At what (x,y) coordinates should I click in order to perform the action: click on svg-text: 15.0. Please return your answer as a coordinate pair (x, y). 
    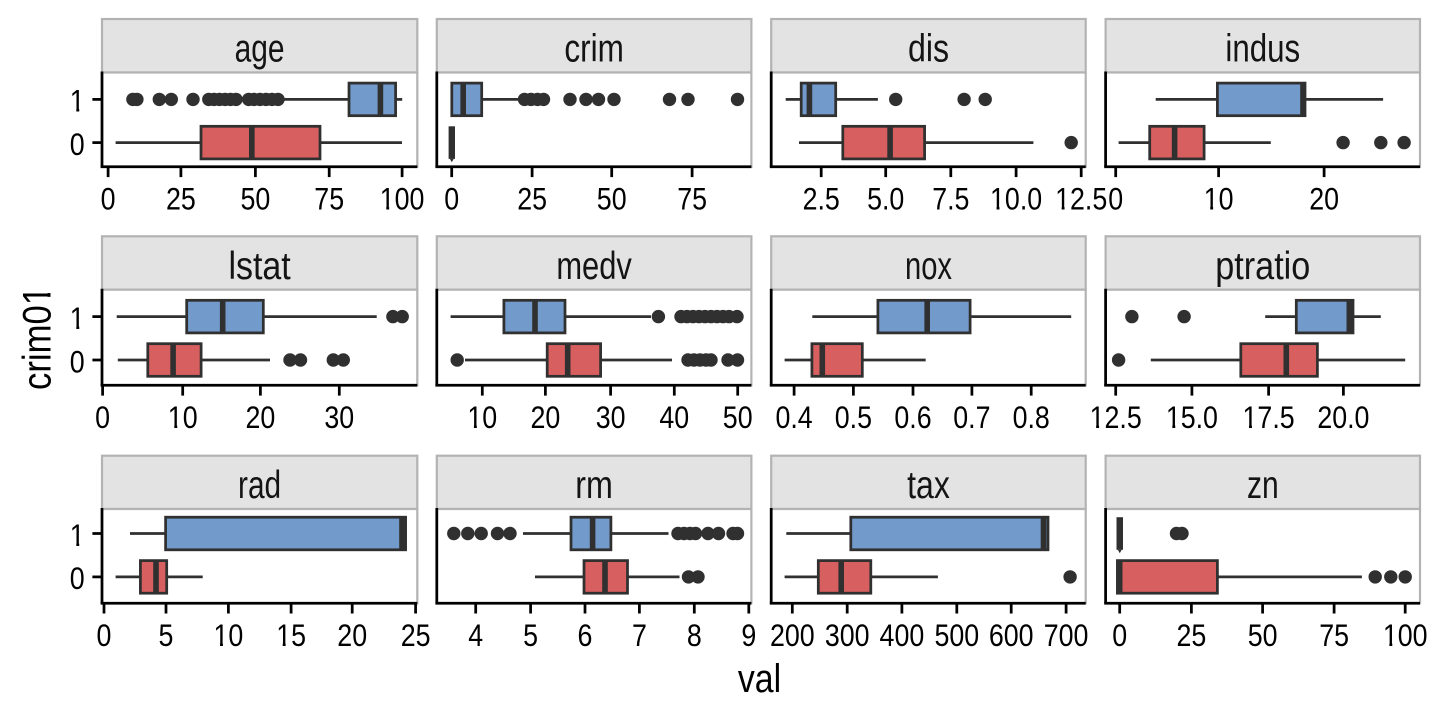
    Looking at the image, I should click on (1192, 417).